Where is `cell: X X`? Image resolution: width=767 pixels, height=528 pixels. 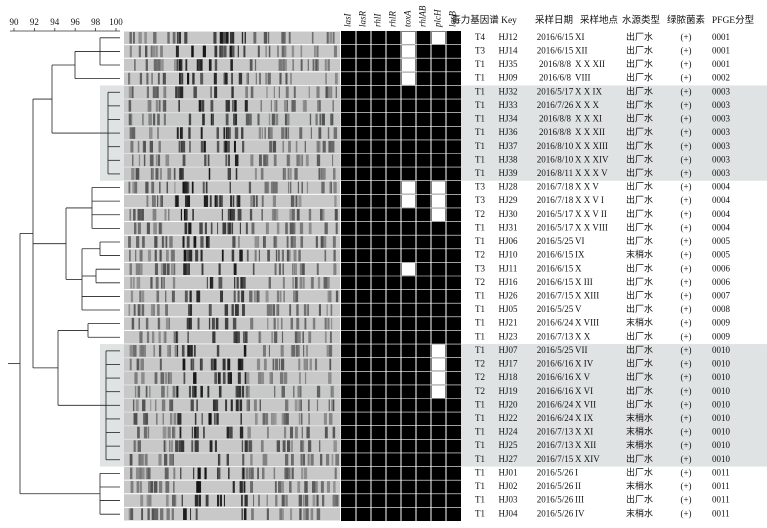 cell: X X is located at coordinates (583, 336).